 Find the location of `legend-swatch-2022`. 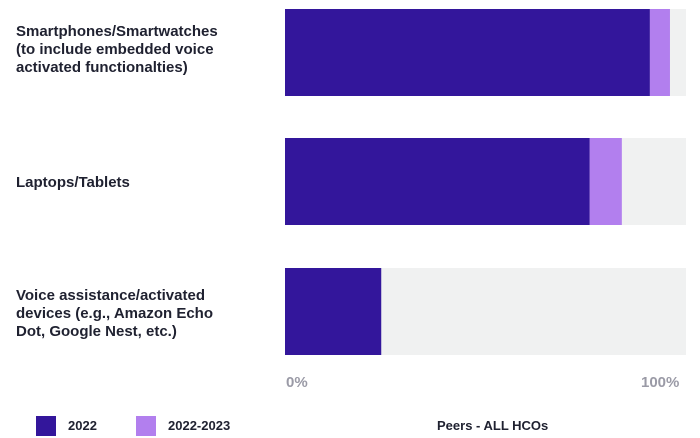

legend-swatch-2022 is located at coordinates (46, 426).